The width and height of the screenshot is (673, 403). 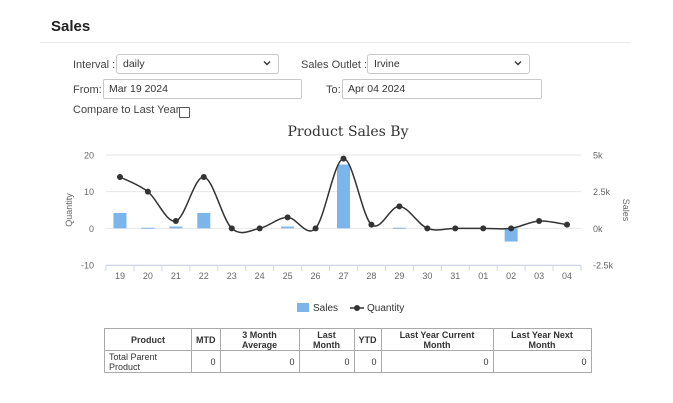 What do you see at coordinates (316, 276) in the screenshot?
I see `x-tick-label: 26` at bounding box center [316, 276].